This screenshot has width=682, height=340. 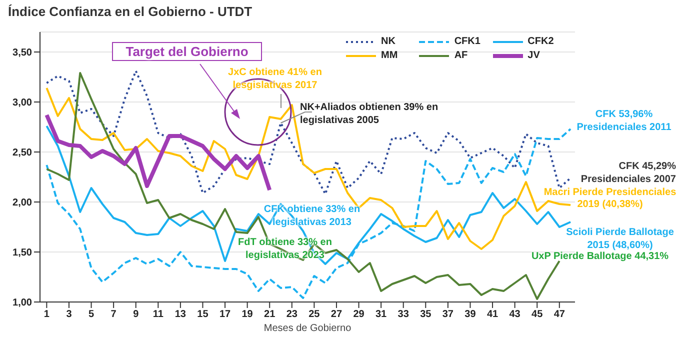 I want to click on x-tick-label: 39, so click(x=470, y=314).